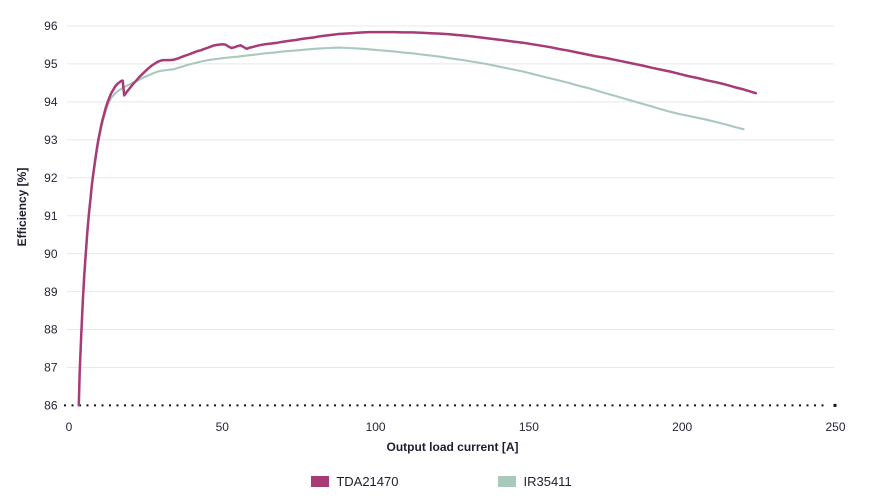 The width and height of the screenshot is (883, 503). I want to click on legend-item-tda21470: TDA21470, so click(354, 481).